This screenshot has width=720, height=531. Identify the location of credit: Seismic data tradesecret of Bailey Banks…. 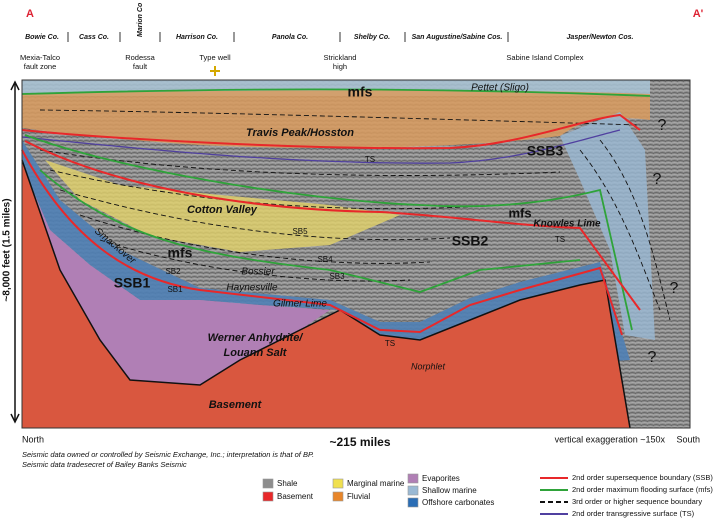
(104, 464).